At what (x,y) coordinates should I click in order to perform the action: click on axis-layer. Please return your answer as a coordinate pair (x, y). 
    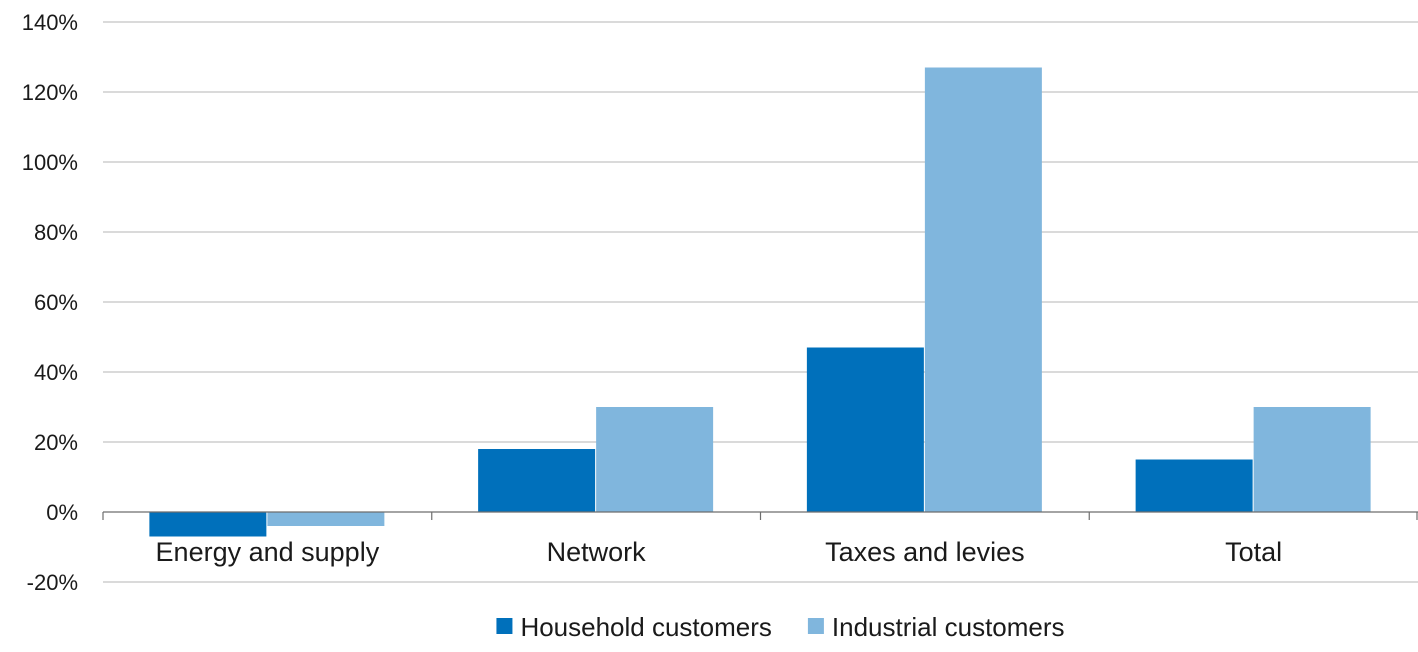
    Looking at the image, I should click on (760, 515).